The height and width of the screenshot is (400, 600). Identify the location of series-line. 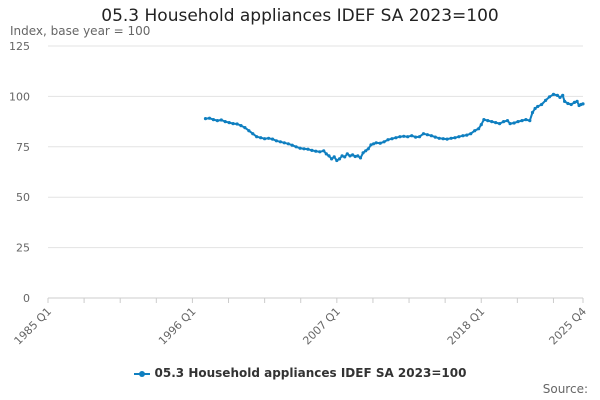
(394, 127).